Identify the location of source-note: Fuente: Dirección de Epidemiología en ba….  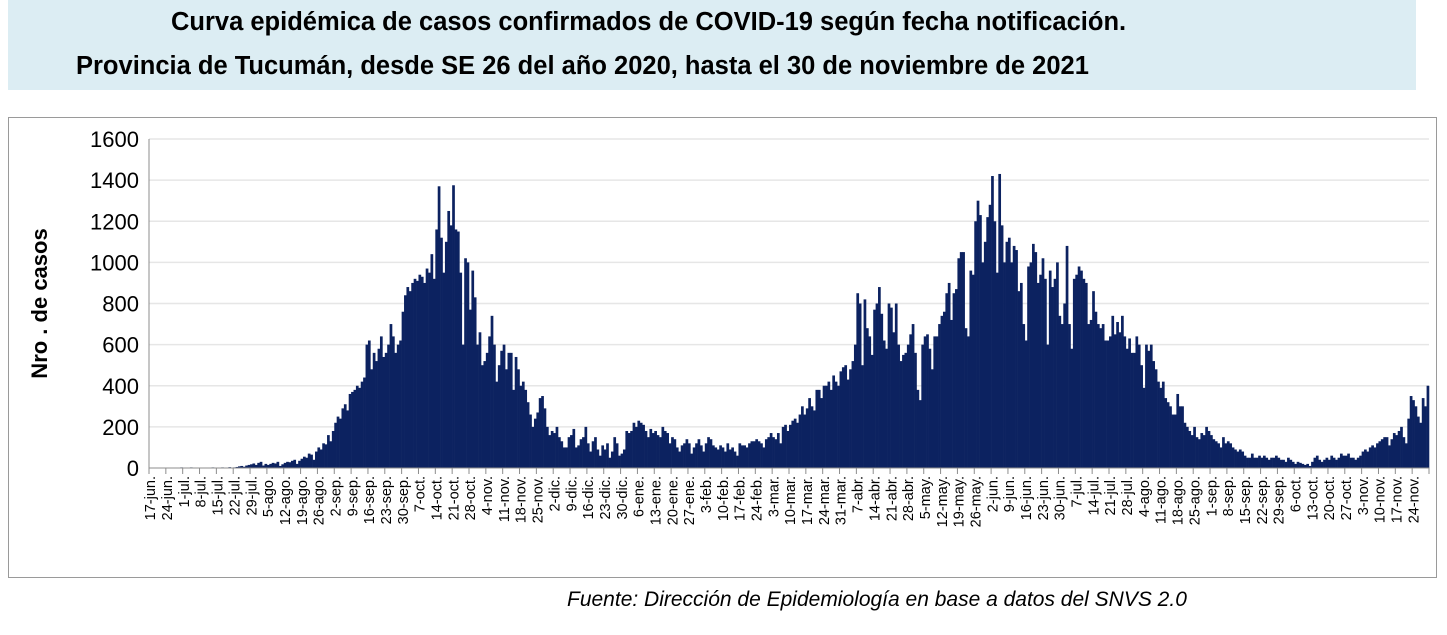
(877, 599).